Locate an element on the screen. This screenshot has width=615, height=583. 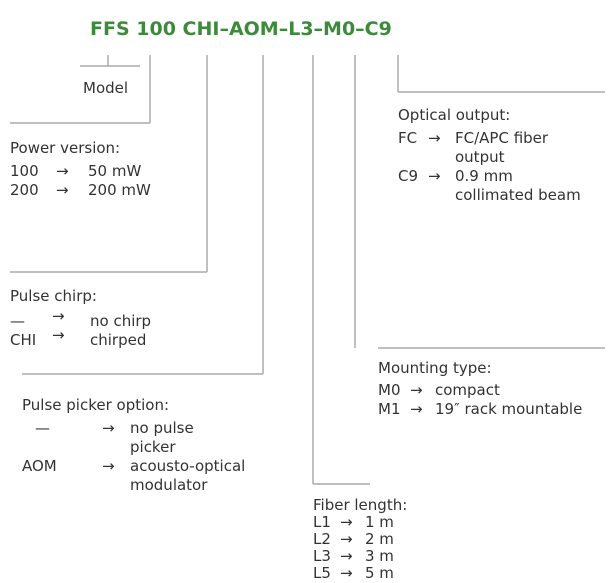
option-description: 19″ rack mountable is located at coordinates (509, 409).